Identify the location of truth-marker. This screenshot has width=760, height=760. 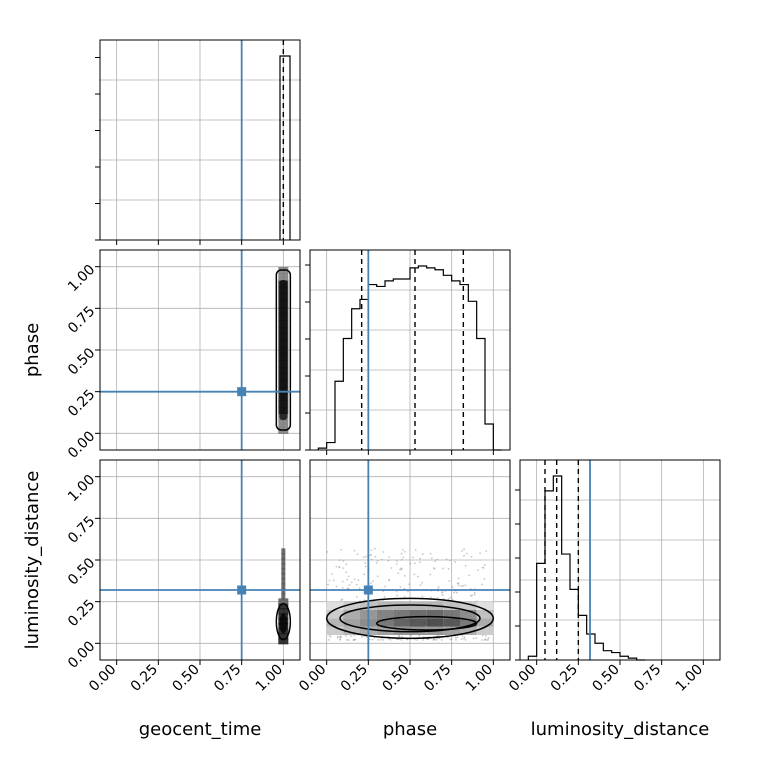
(368, 590).